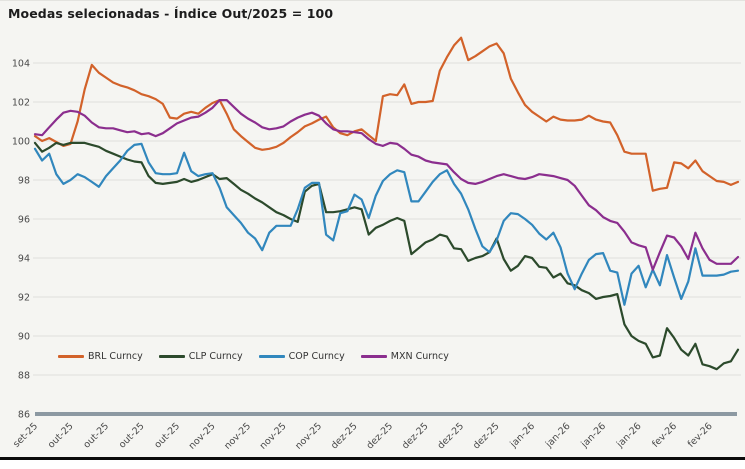 This screenshot has width=745, height=469. I want to click on legend-item-brl: BRL Curncy, so click(100, 356).